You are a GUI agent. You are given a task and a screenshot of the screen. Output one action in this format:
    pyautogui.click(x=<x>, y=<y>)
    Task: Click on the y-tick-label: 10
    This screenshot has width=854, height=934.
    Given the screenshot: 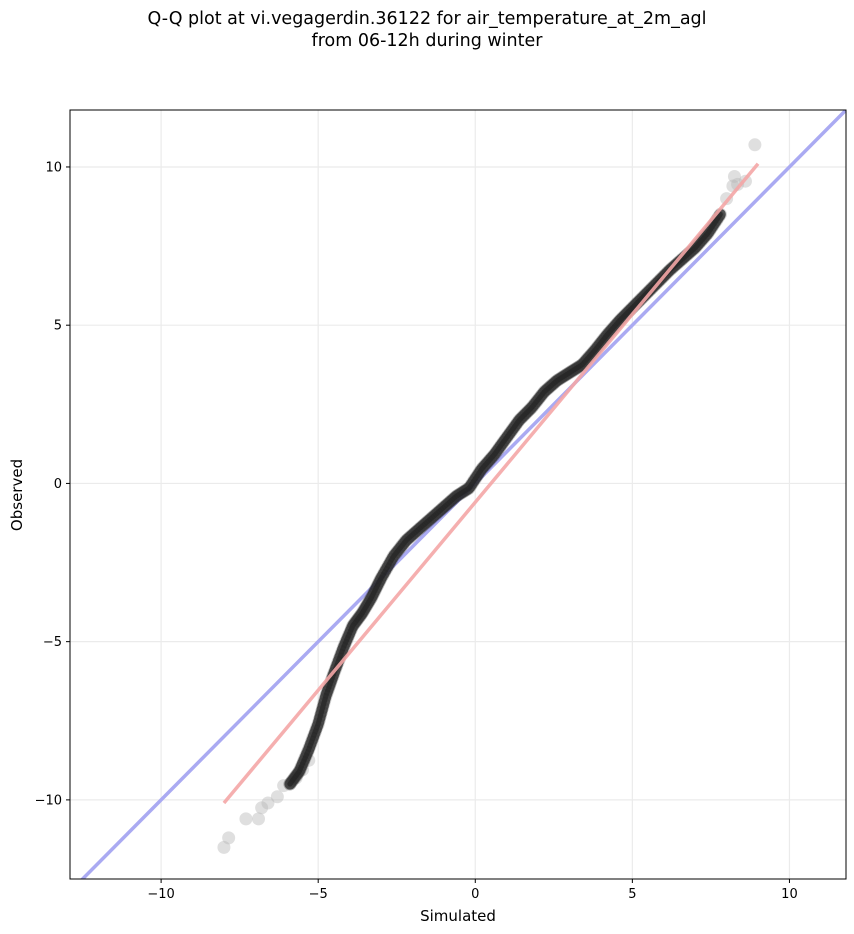 What is the action you would take?
    pyautogui.click(x=53, y=167)
    